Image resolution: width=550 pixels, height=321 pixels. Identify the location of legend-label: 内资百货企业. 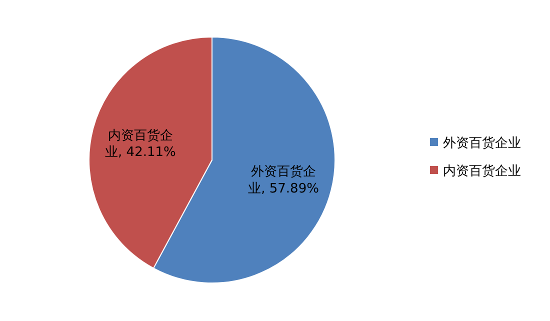
(482, 171).